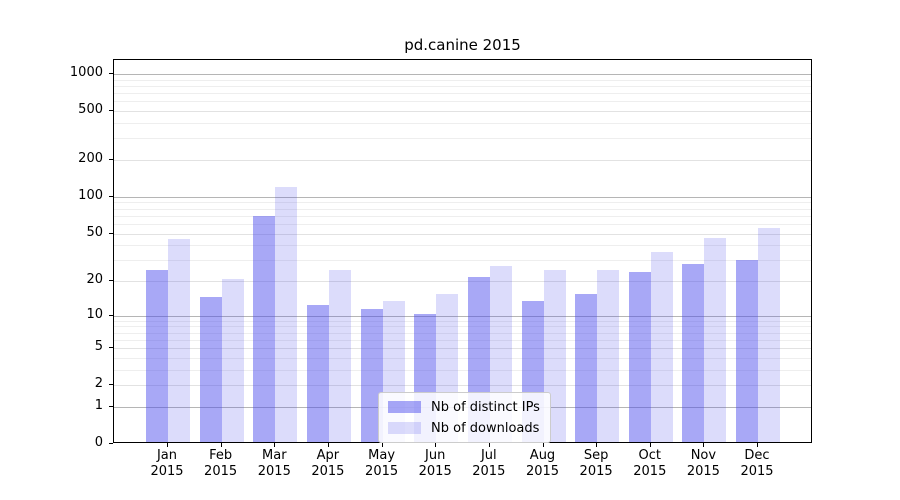 This screenshot has width=900, height=500. I want to click on x-tick-label-month-apr: Apr, so click(328, 455).